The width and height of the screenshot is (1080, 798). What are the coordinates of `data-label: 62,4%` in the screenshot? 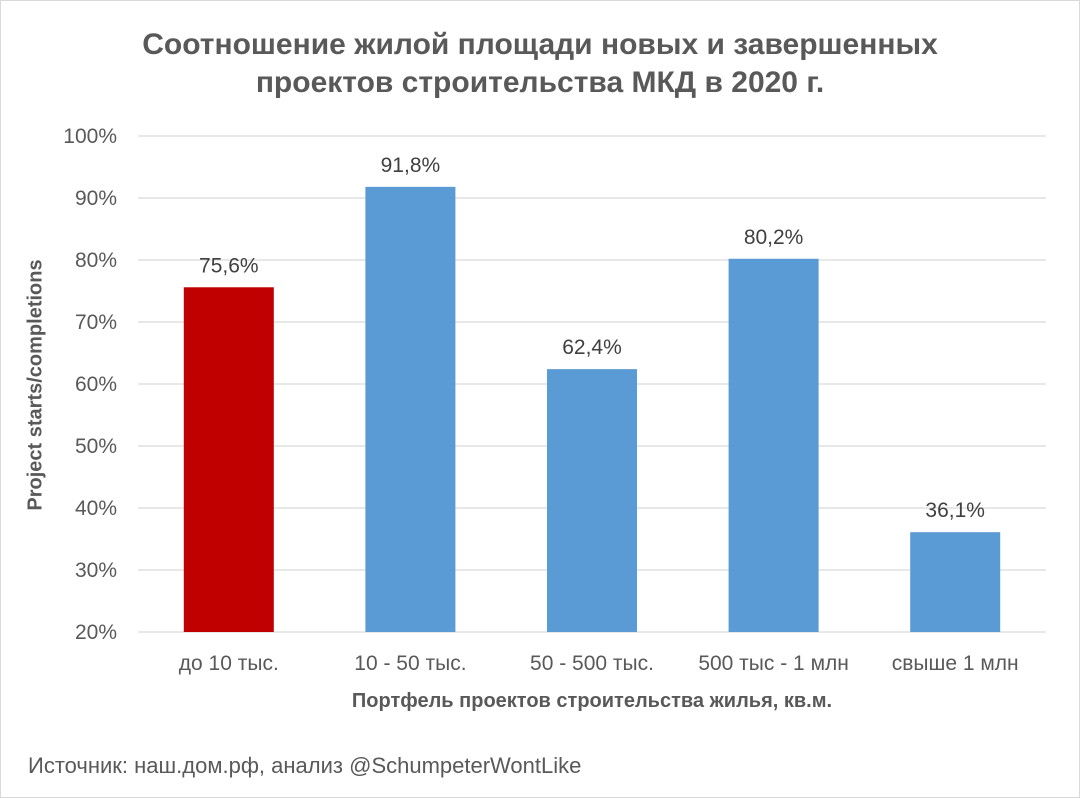 It's located at (592, 347).